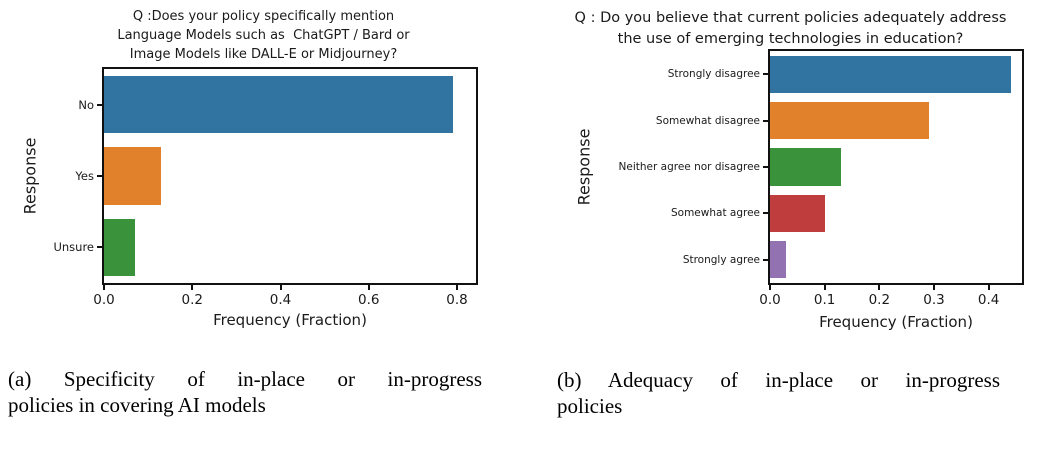 This screenshot has width=1054, height=473. Describe the element at coordinates (934, 300) in the screenshot. I see `x-tick-label: 0.3` at that location.